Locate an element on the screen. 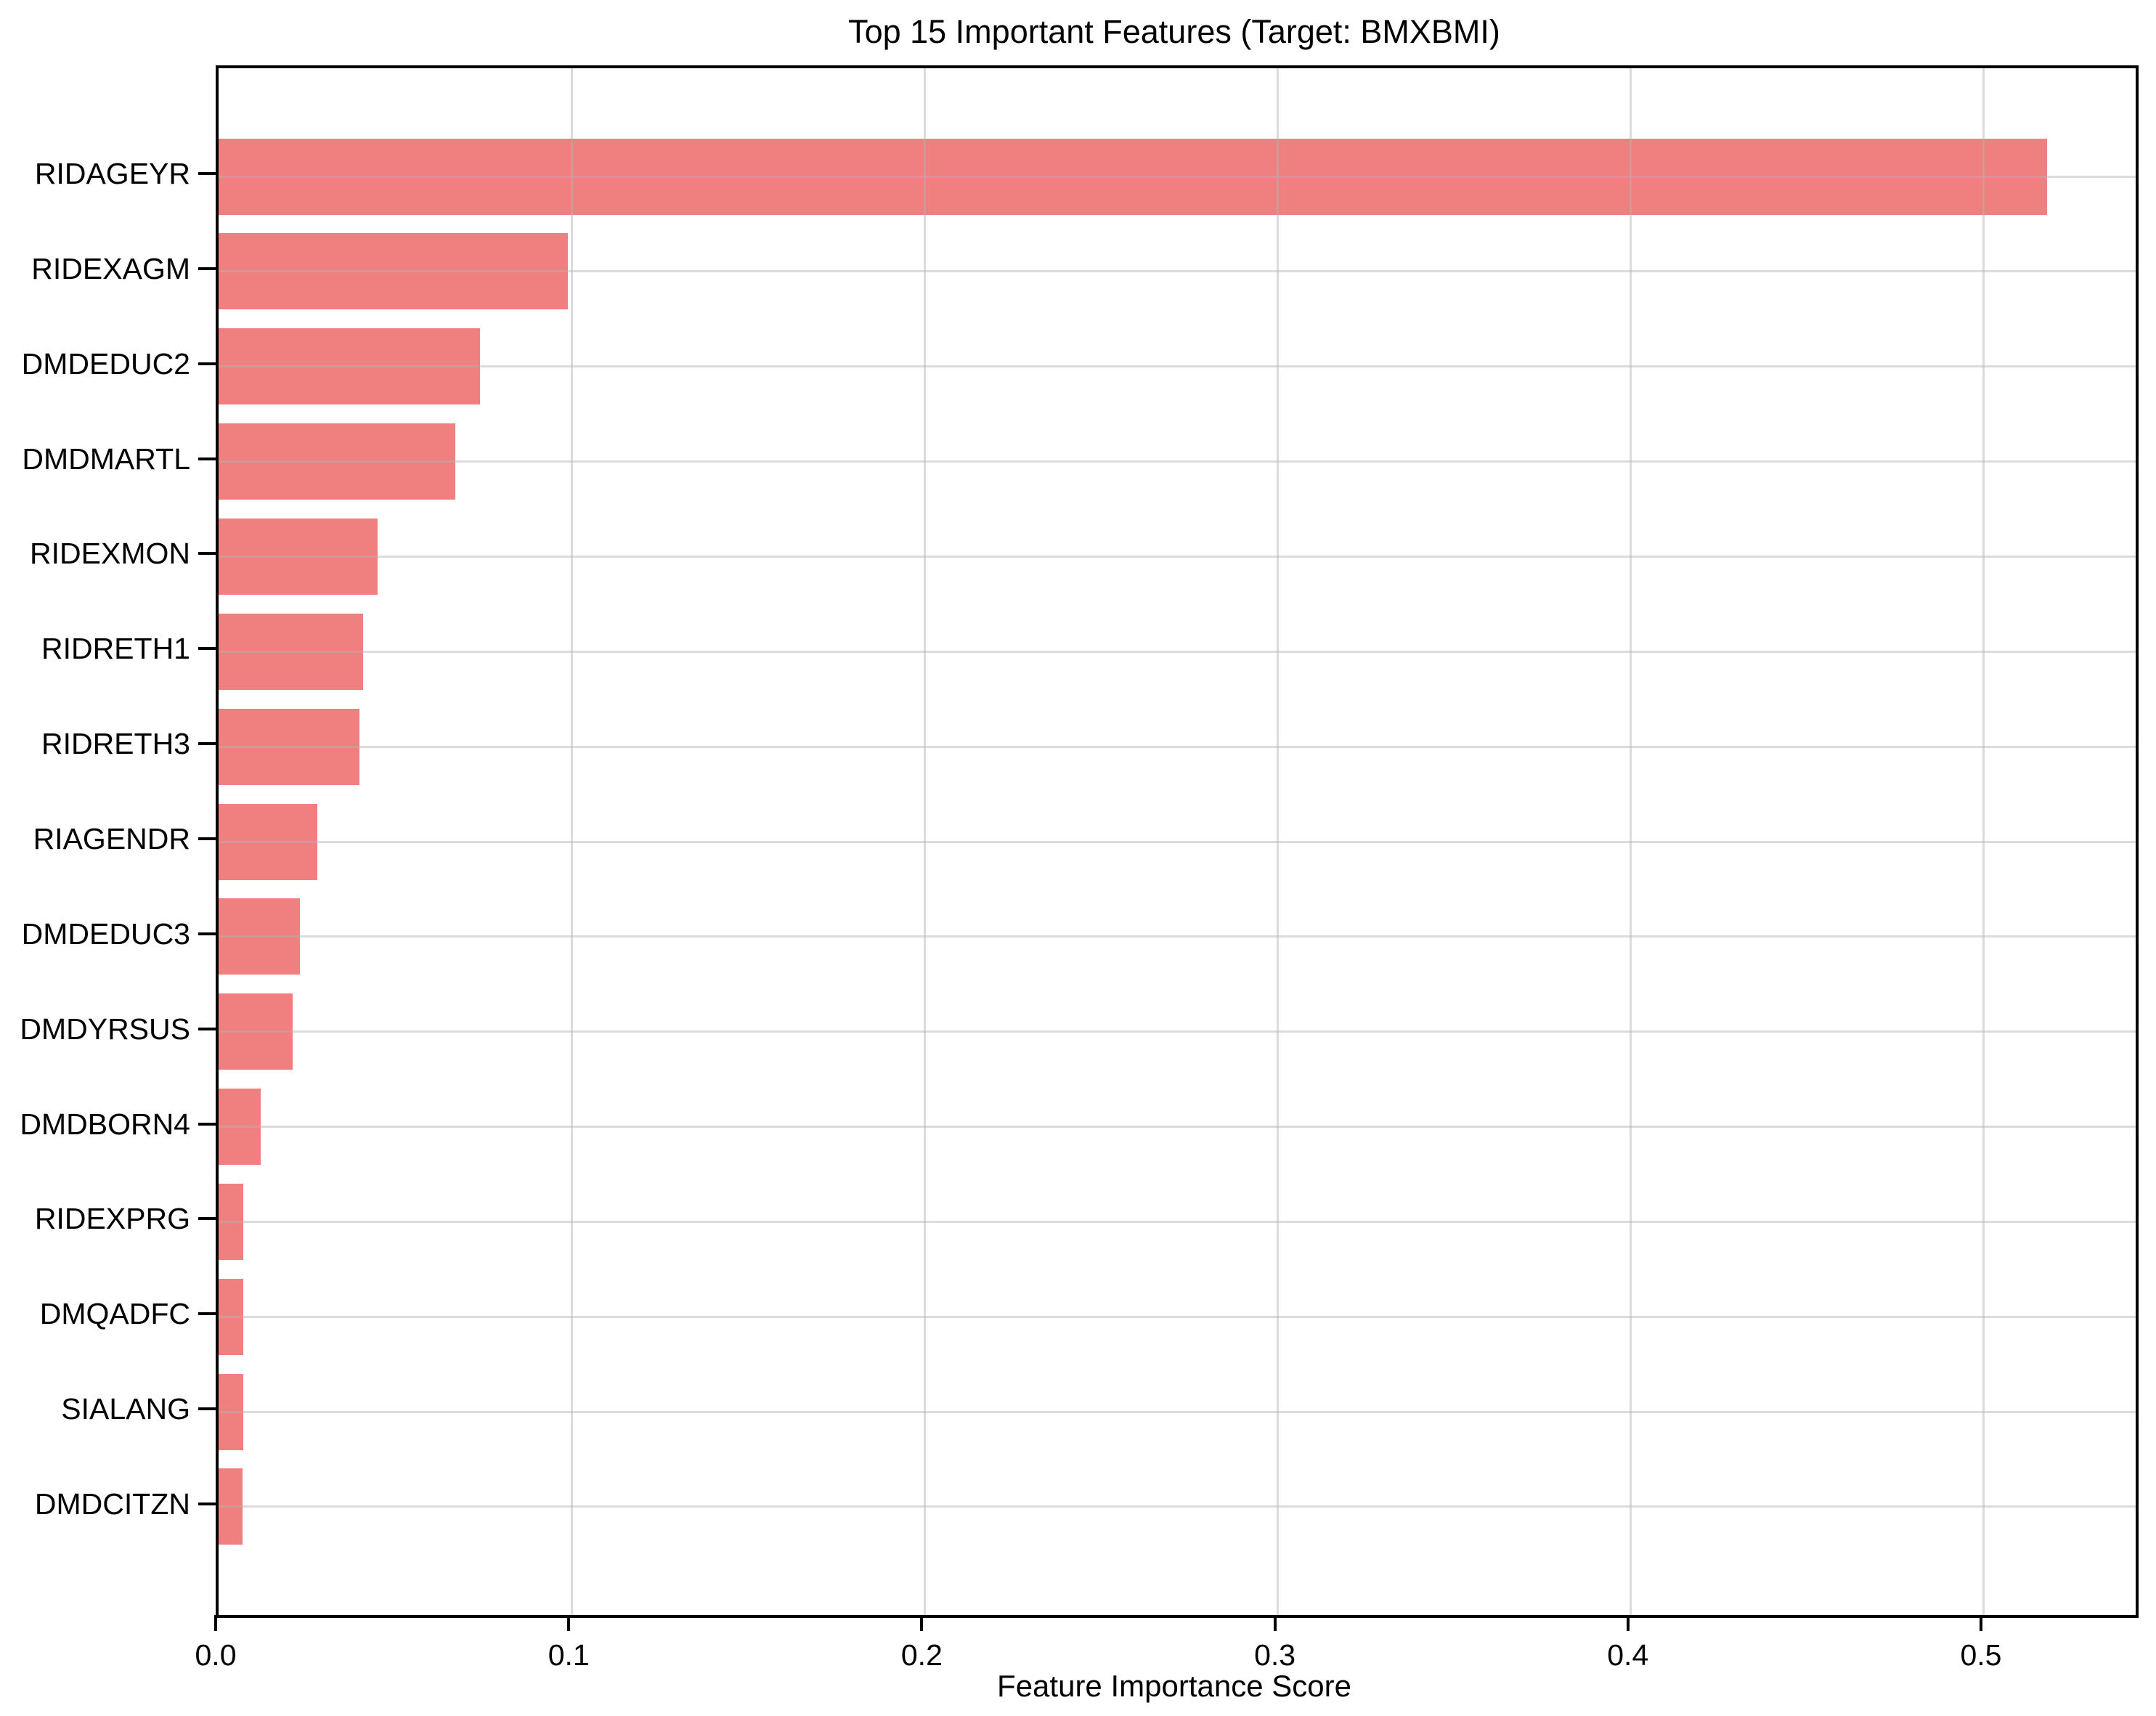 The height and width of the screenshot is (1716, 2156). y-tick-label-ridexmon: RIDEXMON is located at coordinates (110, 554).